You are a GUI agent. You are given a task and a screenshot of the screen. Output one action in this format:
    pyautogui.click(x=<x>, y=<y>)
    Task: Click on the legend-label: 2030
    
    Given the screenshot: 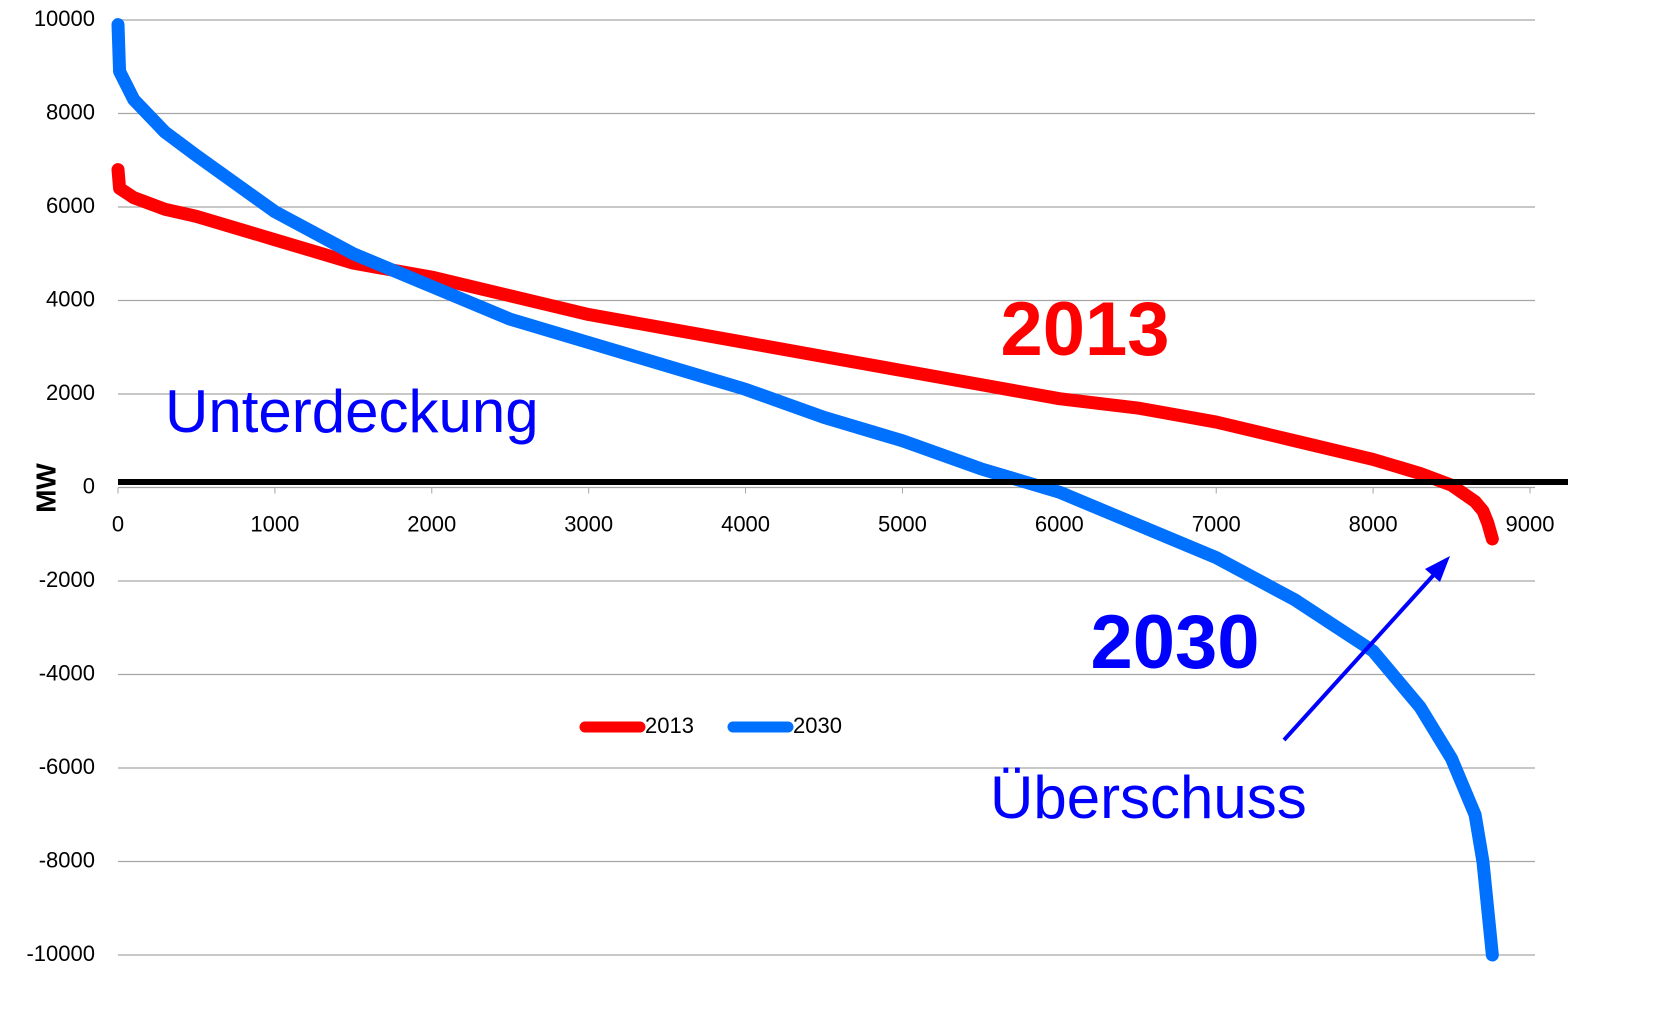 What is the action you would take?
    pyautogui.click(x=817, y=725)
    